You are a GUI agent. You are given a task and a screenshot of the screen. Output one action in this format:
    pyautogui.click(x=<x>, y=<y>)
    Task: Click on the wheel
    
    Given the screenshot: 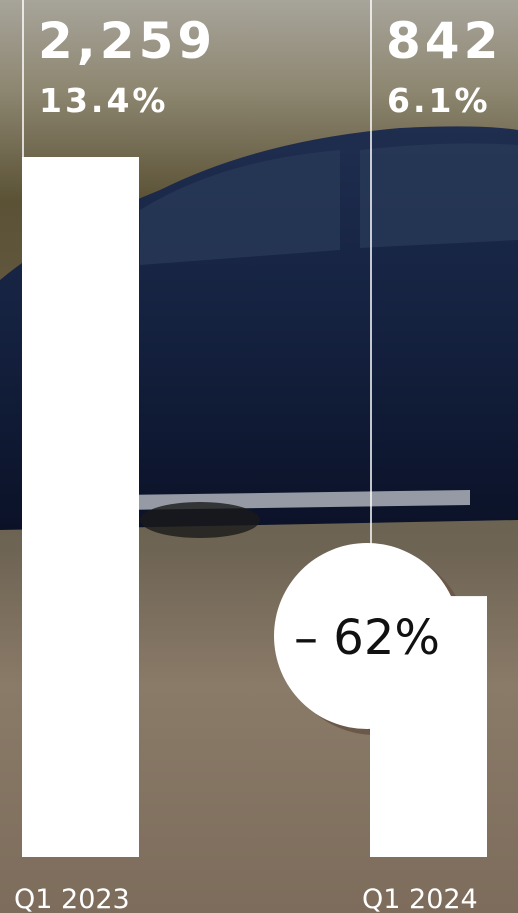 What is the action you would take?
    pyautogui.click(x=200, y=520)
    